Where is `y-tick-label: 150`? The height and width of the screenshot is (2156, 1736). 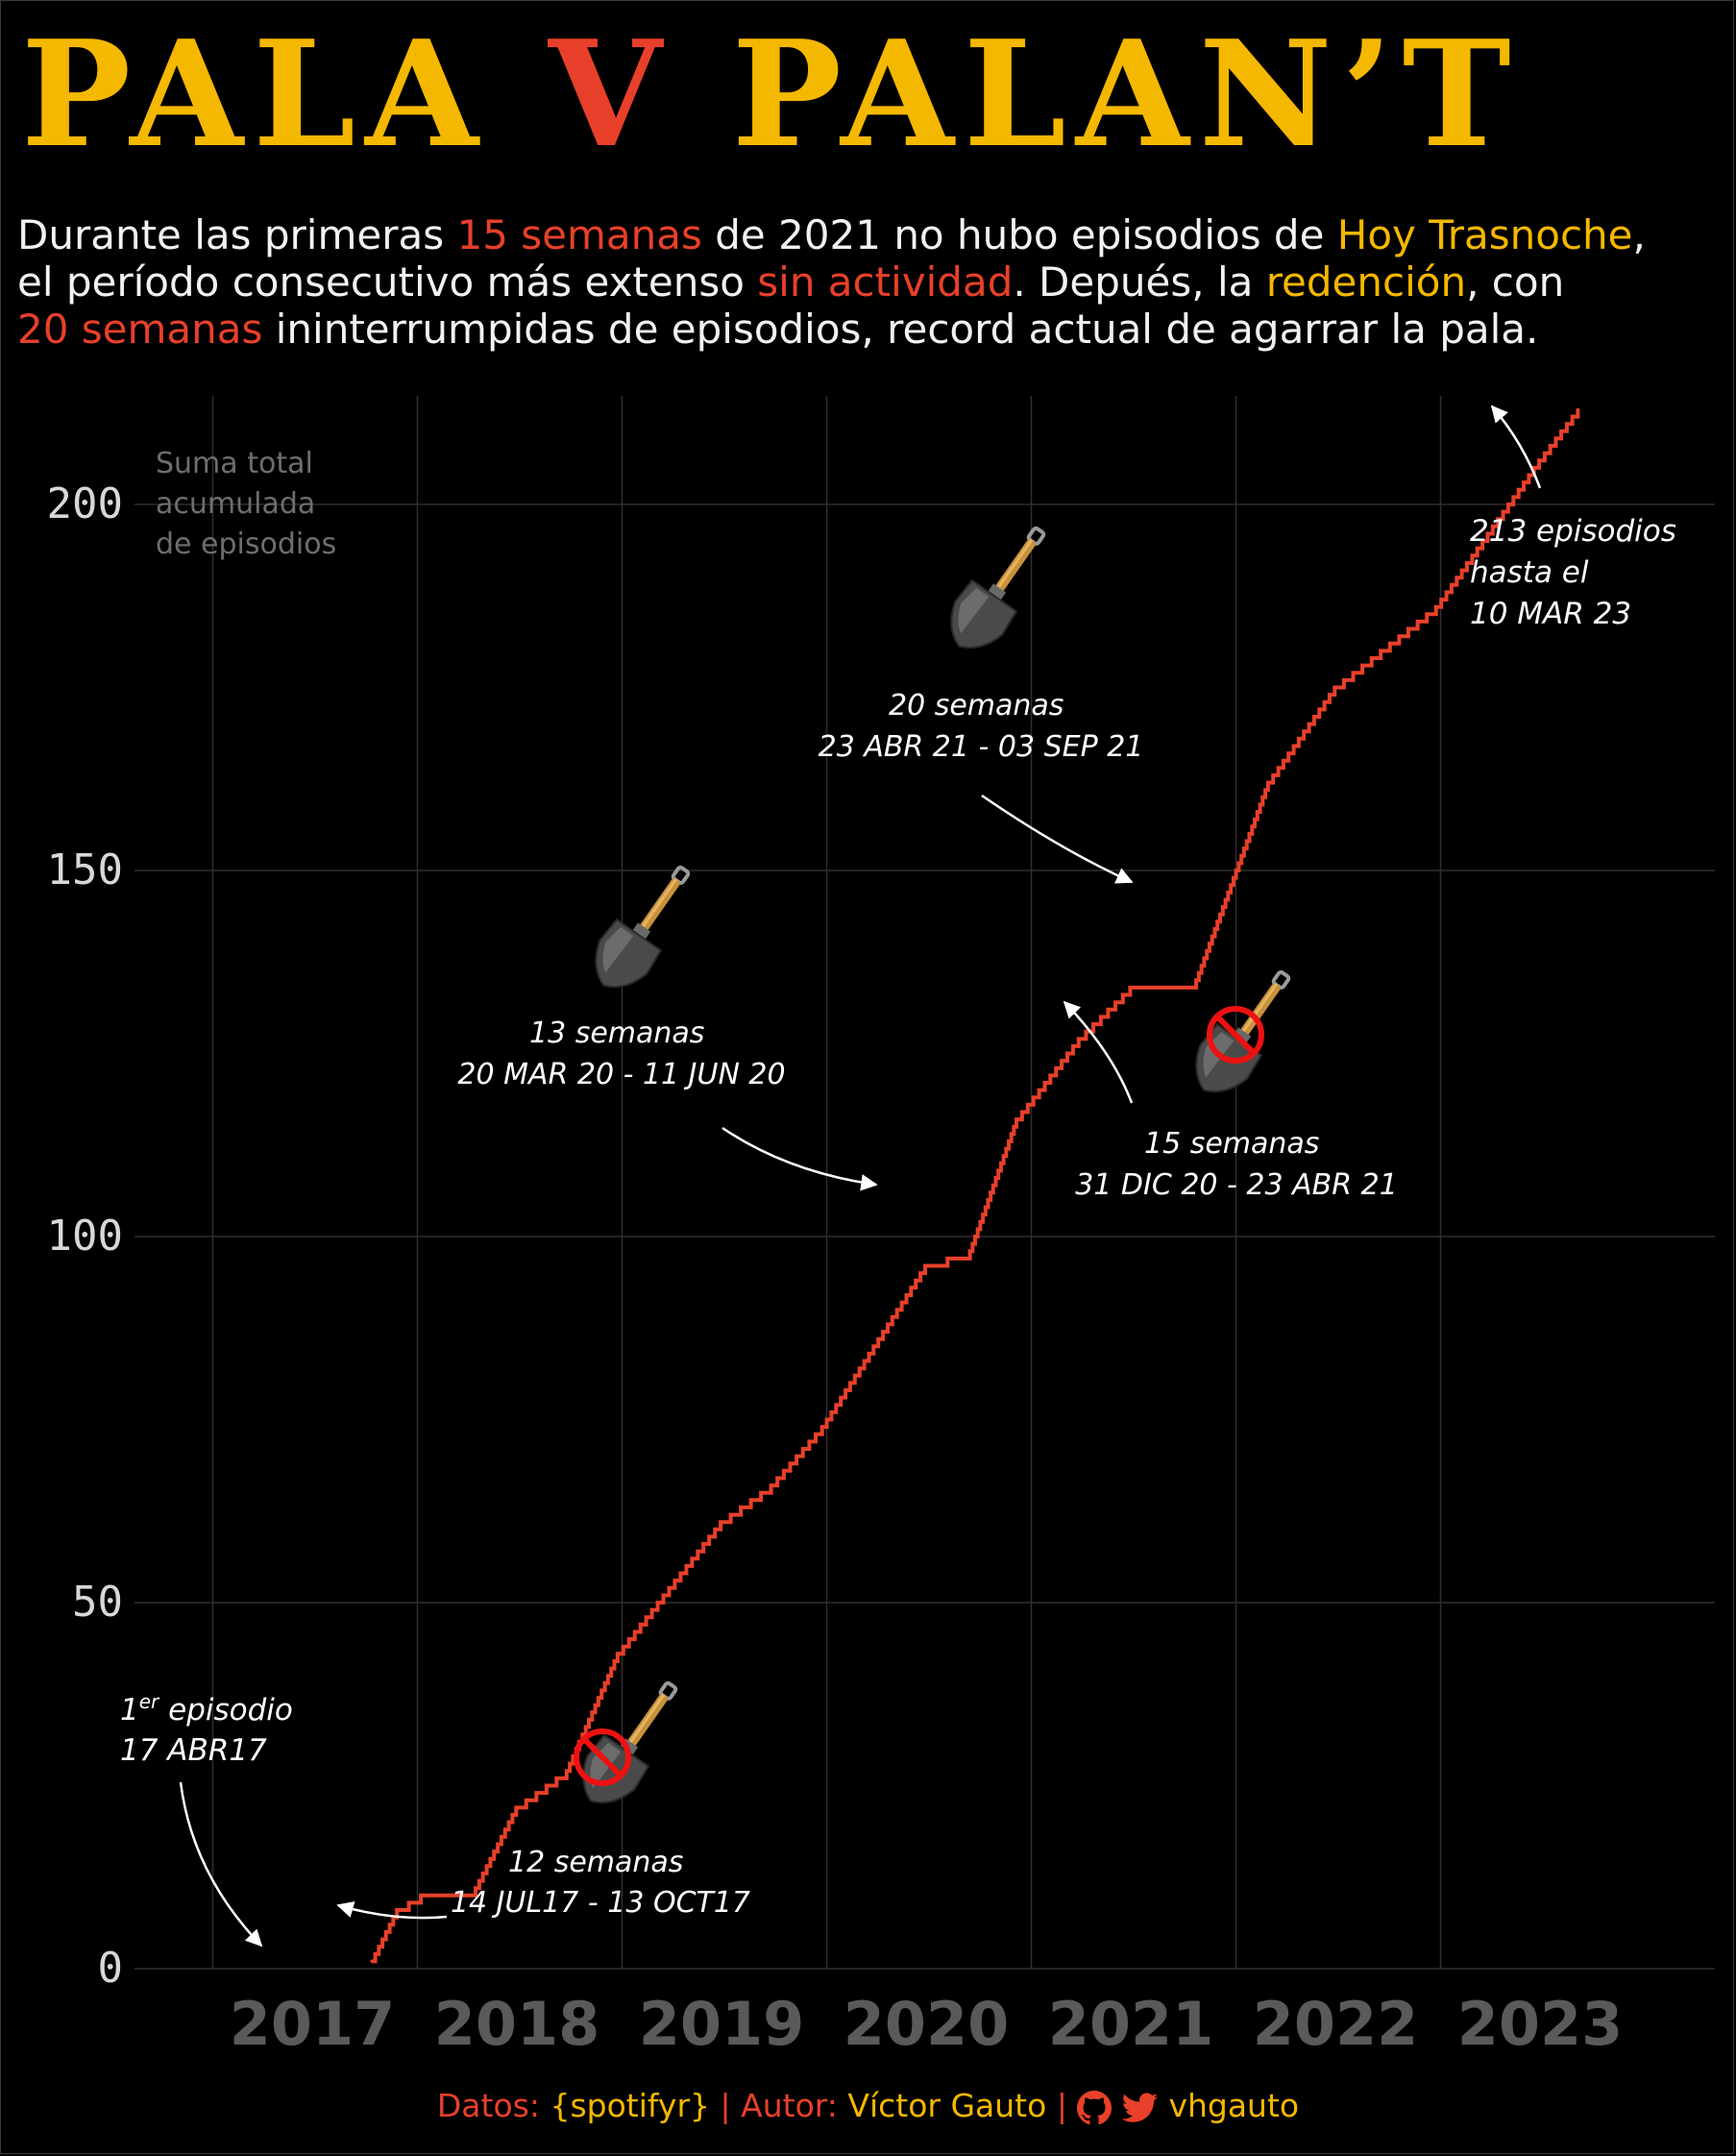 y-tick-label: 150 is located at coordinates (85, 869).